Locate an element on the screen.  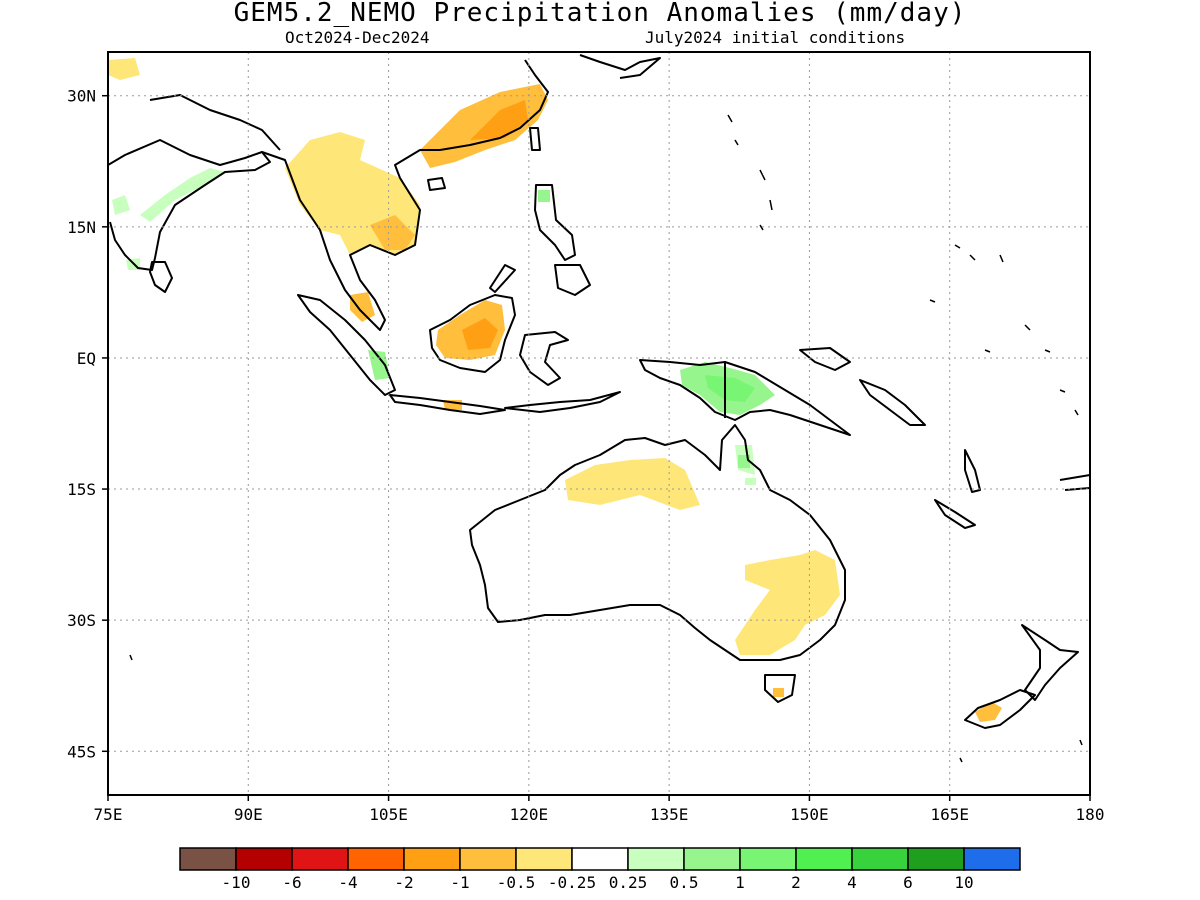
coastline-sulawesi is located at coordinates (544, 358).